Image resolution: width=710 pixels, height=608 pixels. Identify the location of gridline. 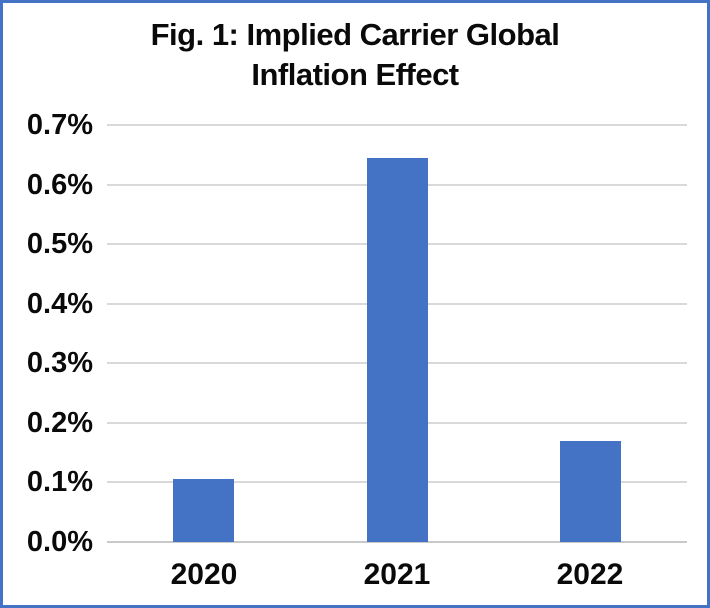
(397, 125).